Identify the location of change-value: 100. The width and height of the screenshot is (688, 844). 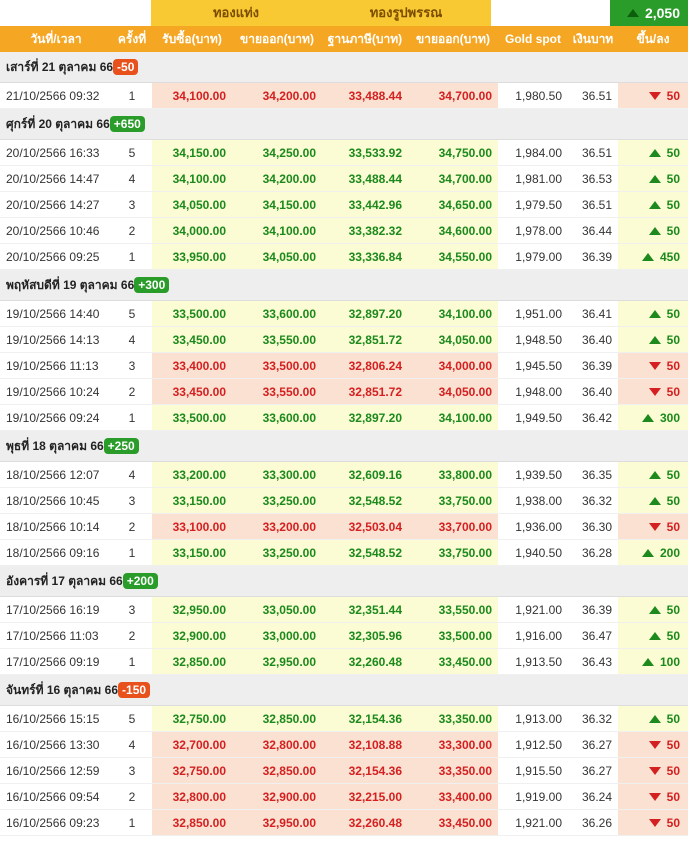
(669, 661).